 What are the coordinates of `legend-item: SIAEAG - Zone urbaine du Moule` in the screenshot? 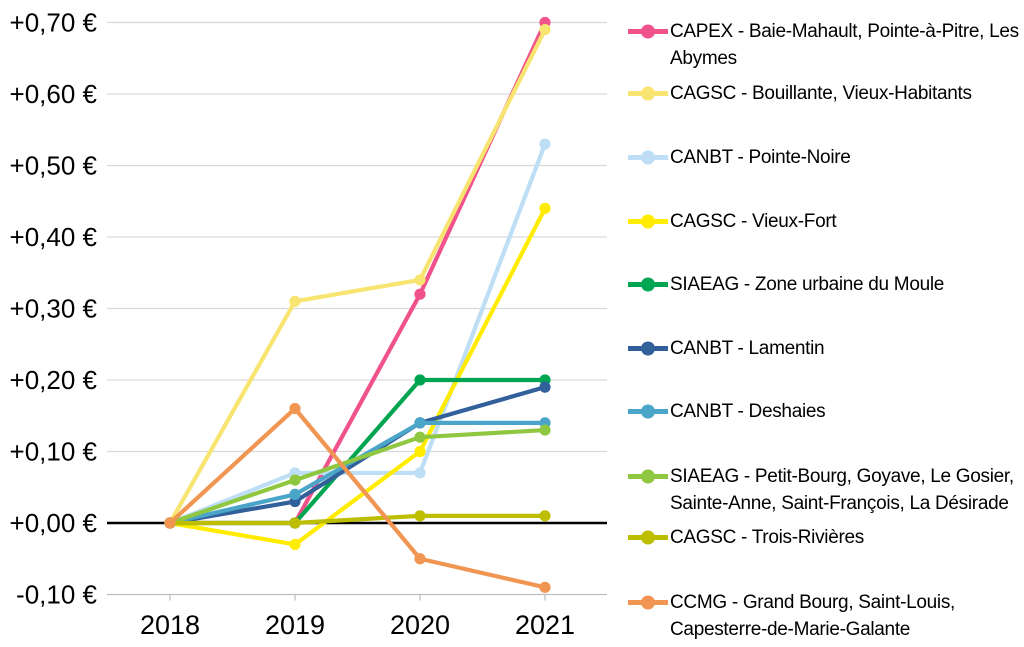 It's located at (826, 284).